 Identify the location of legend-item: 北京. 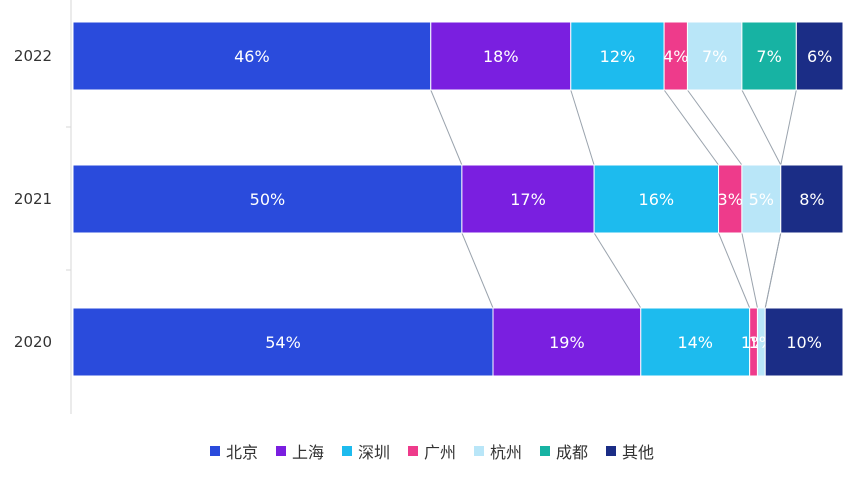
(233, 451).